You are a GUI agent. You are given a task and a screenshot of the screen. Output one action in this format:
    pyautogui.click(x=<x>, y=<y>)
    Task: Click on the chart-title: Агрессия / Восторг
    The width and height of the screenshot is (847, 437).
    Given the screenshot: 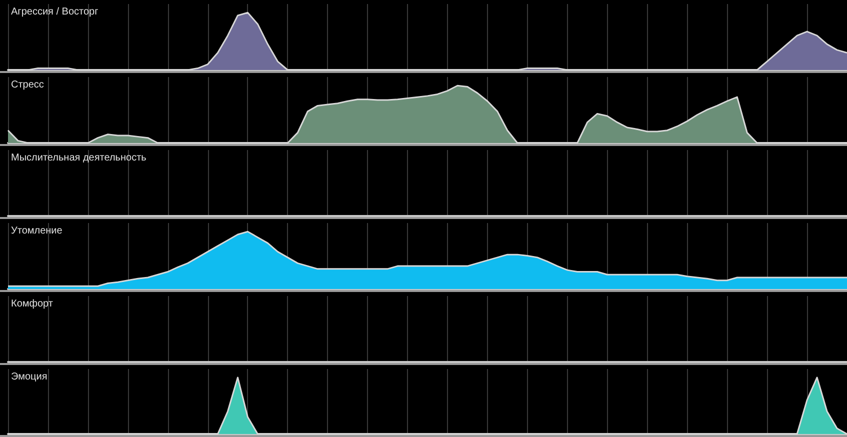 What is the action you would take?
    pyautogui.click(x=55, y=12)
    